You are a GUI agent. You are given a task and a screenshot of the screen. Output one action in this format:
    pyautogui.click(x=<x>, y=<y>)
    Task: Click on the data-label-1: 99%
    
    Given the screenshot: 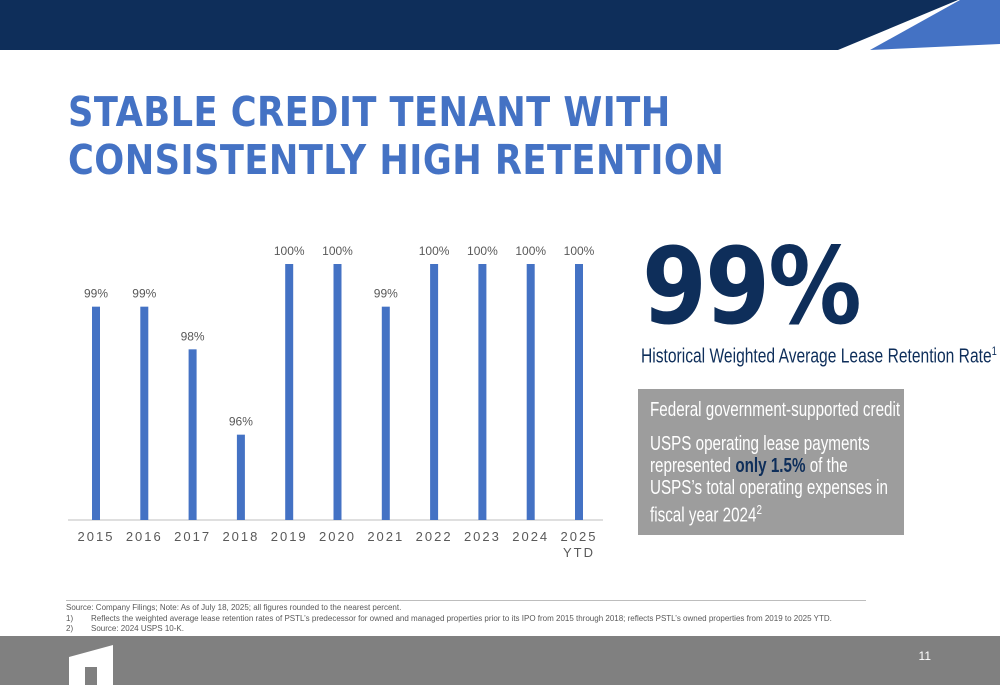 What is the action you would take?
    pyautogui.click(x=144, y=294)
    